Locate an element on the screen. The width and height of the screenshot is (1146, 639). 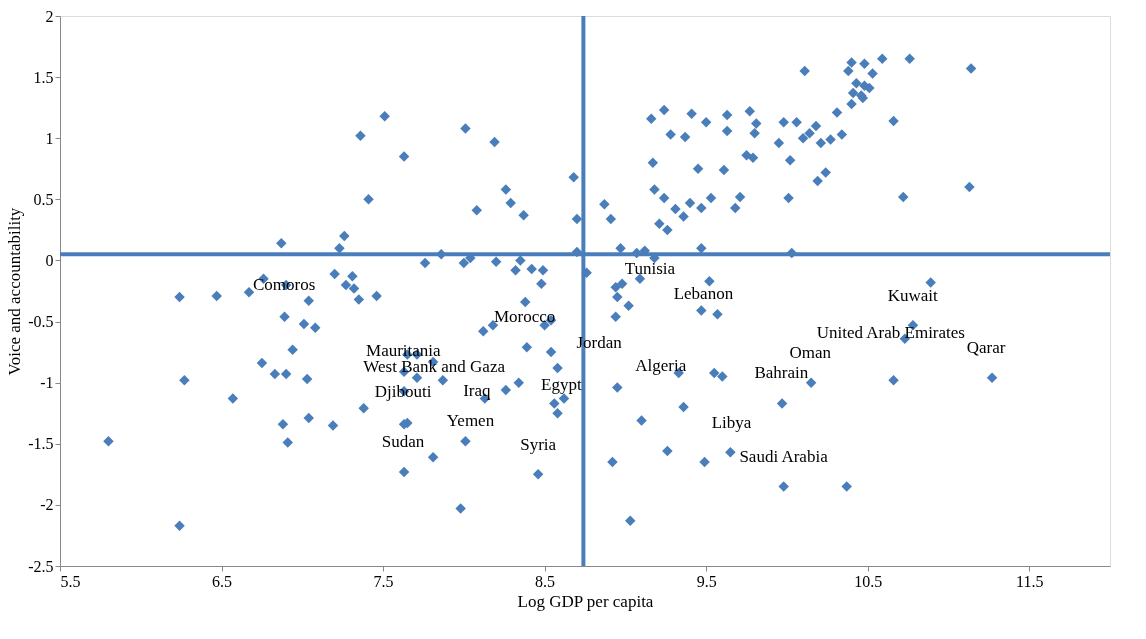
annotation: Tunisia is located at coordinates (650, 268).